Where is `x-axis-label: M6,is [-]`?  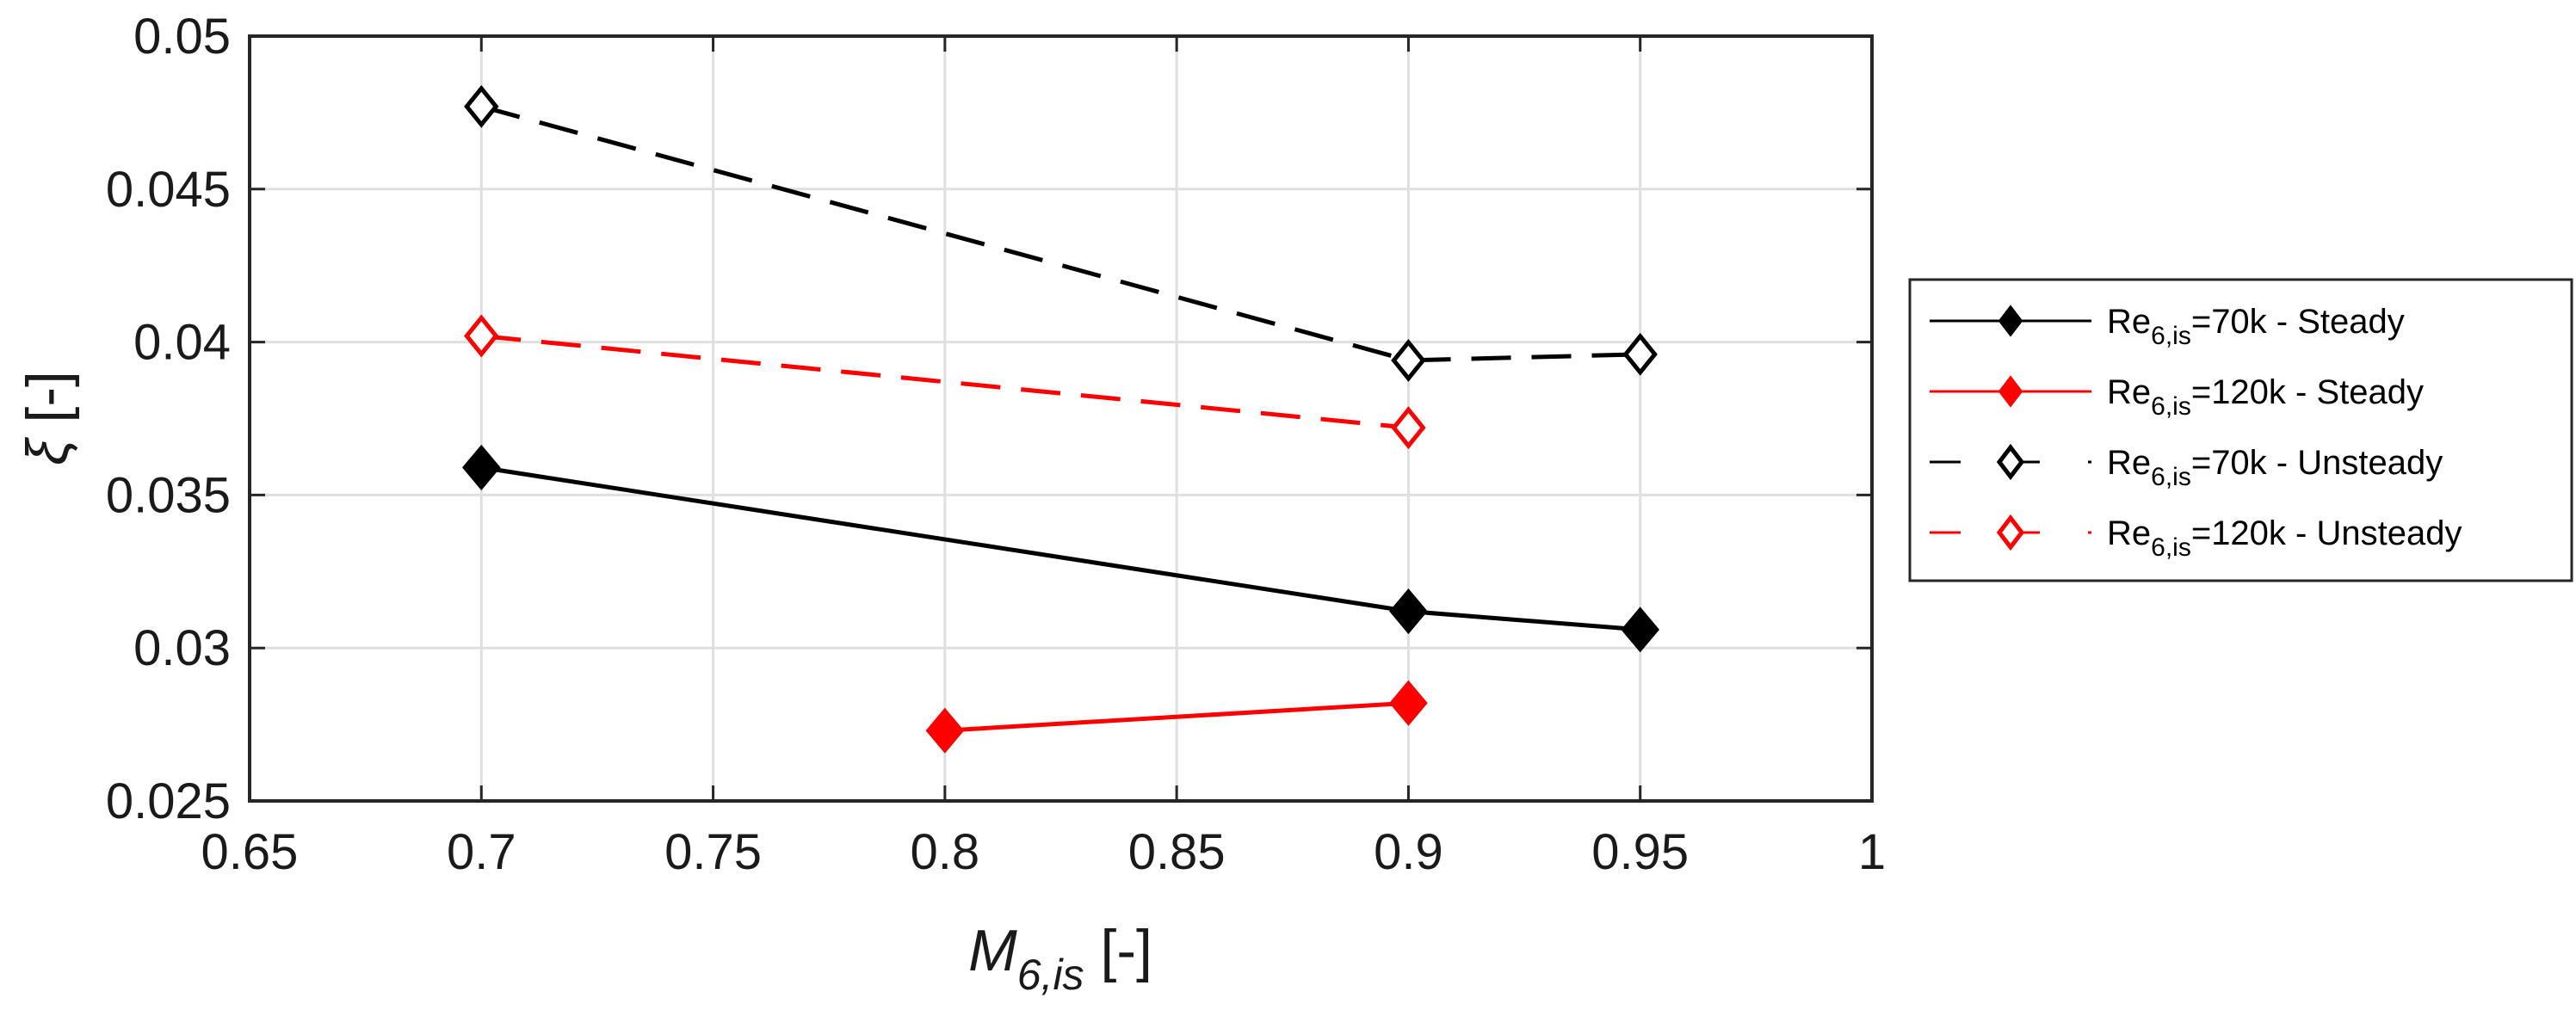 x-axis-label: M6,is [-] is located at coordinates (1060, 958).